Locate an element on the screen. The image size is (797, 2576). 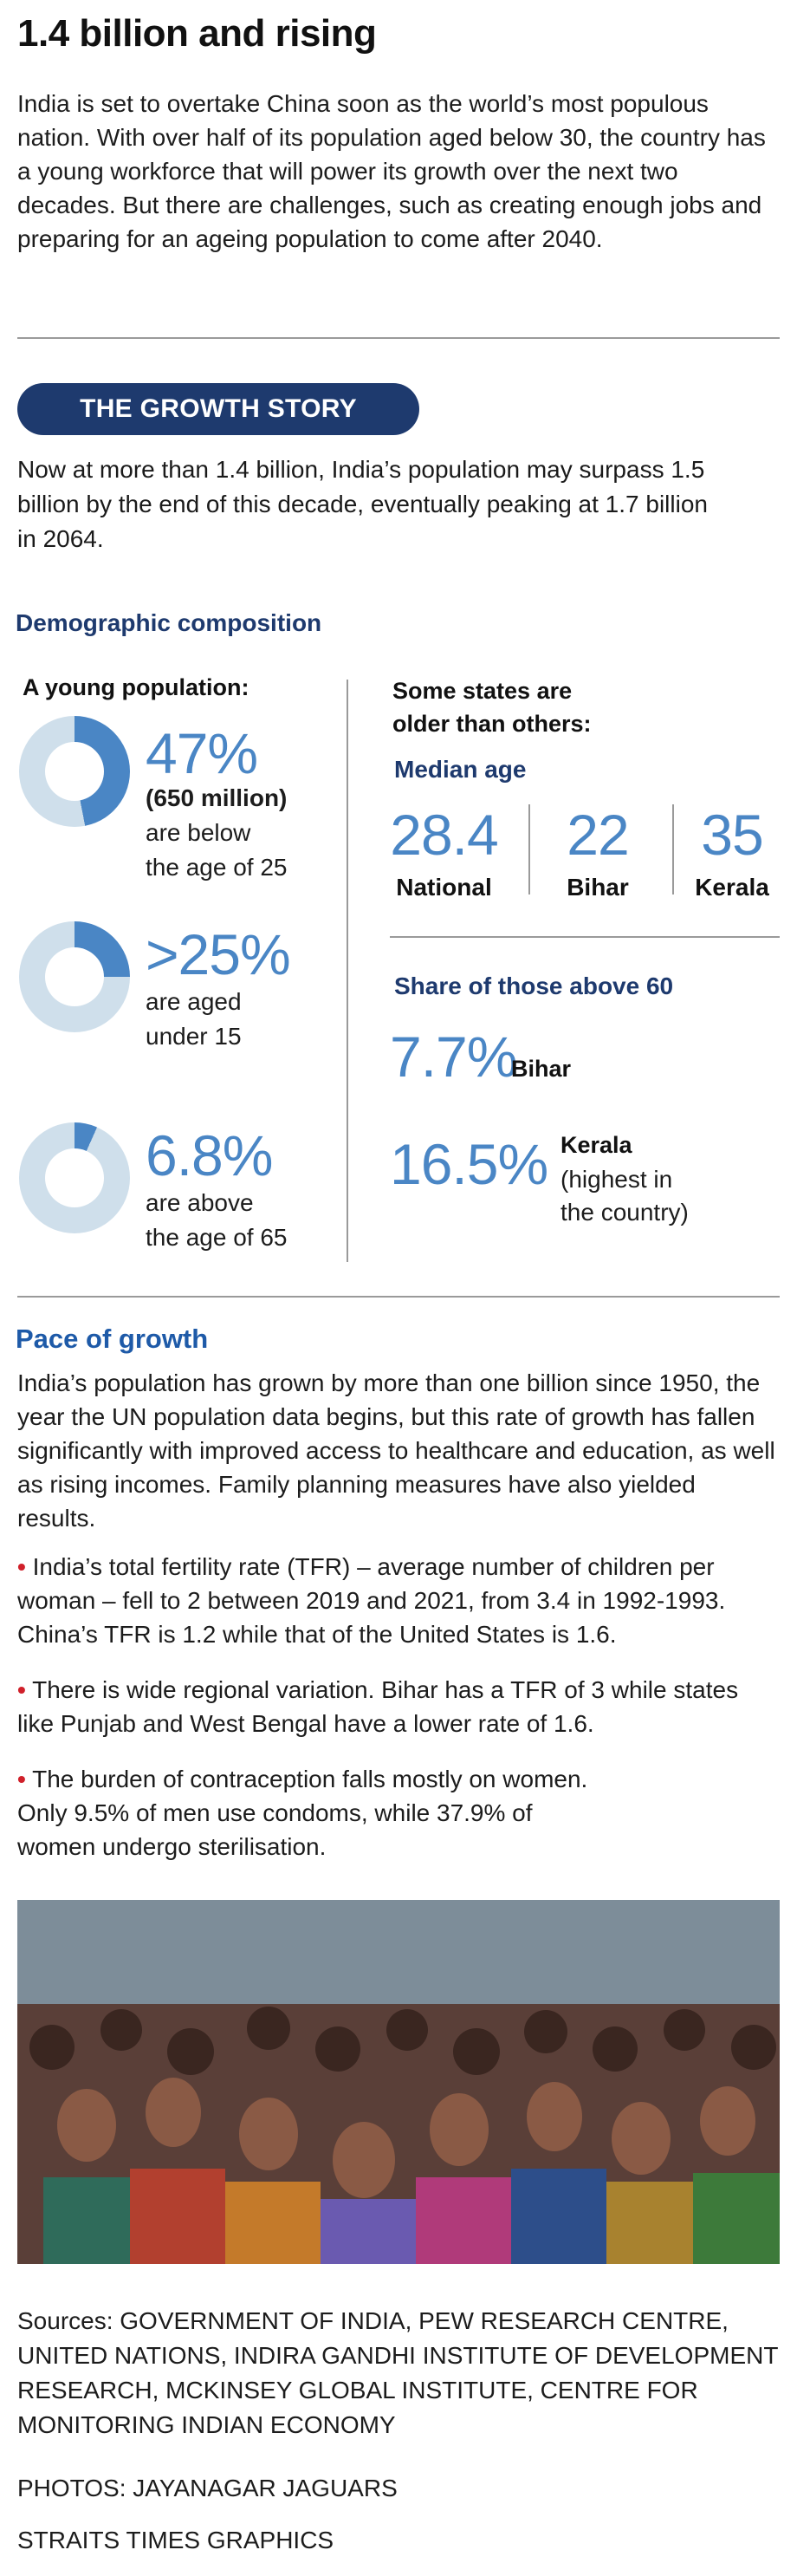
crowd-photo-illustration is located at coordinates (398, 2082).